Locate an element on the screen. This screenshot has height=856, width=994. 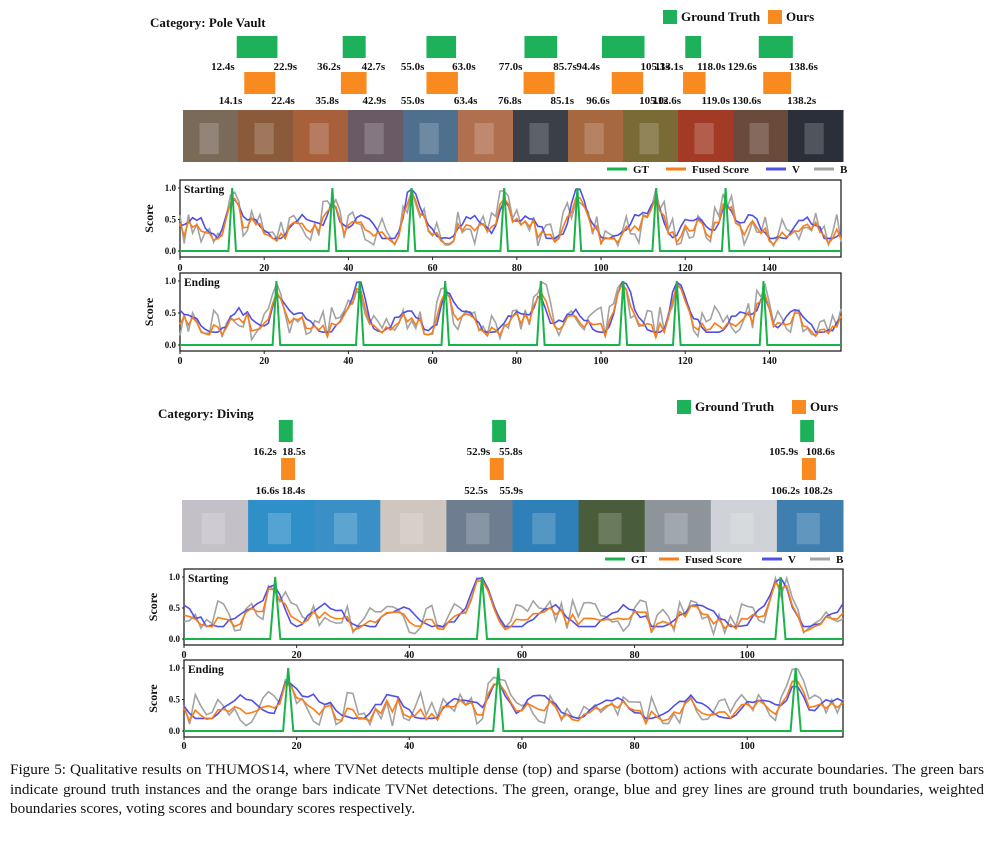
y-tick-label: 0.5 is located at coordinates (171, 220).